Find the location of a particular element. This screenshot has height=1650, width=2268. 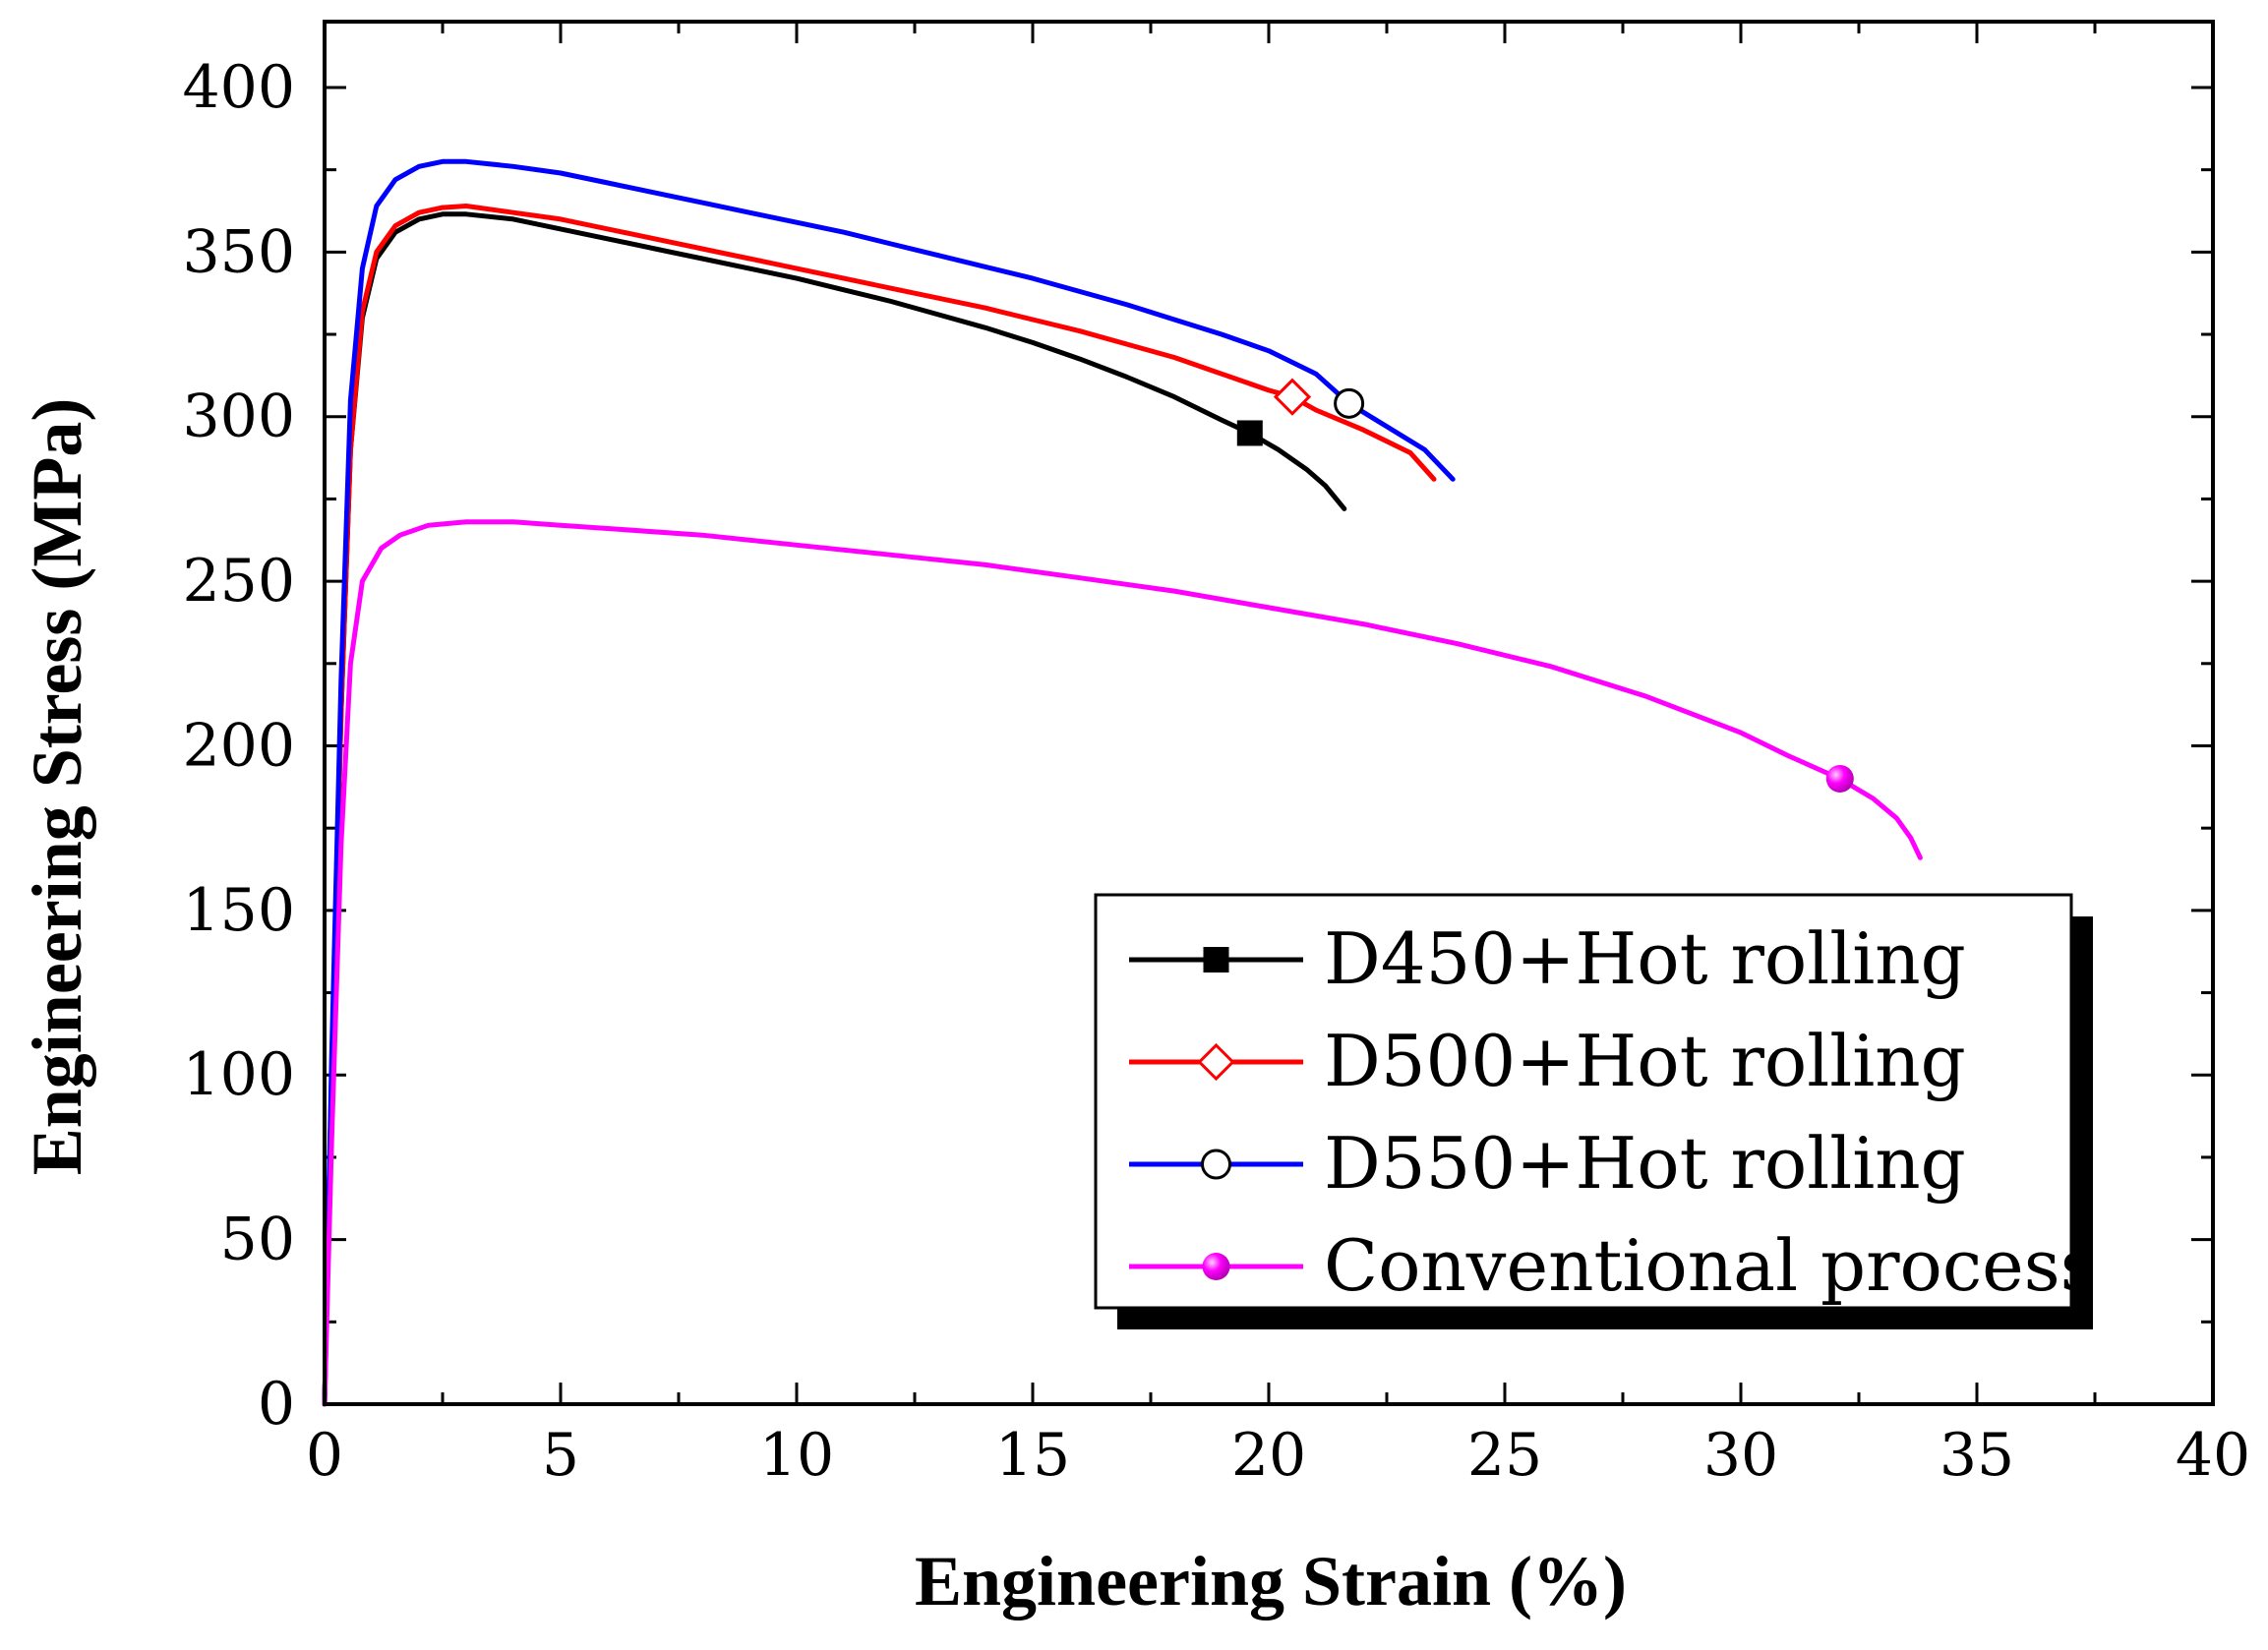

x-tick-label: 40 is located at coordinates (2213, 1455).